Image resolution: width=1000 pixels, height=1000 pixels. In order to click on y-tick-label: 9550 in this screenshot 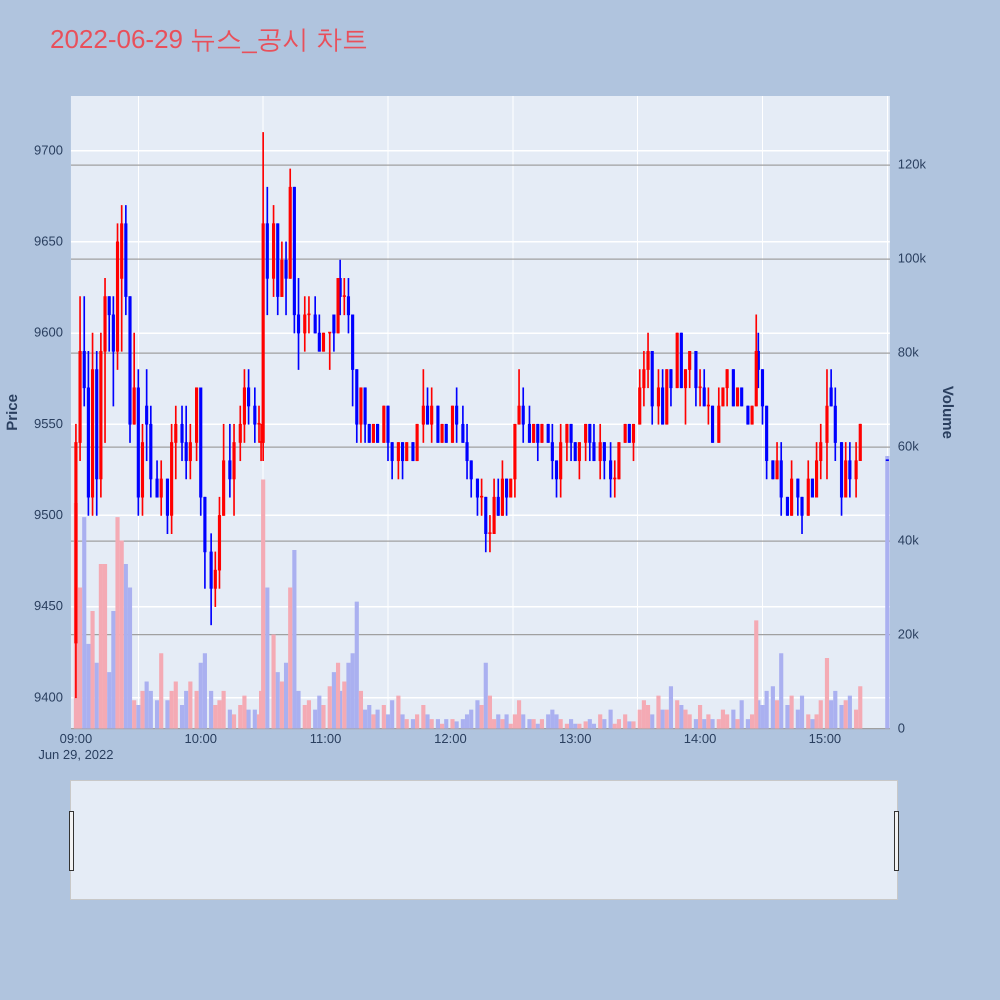, I will do `click(48, 423)`.